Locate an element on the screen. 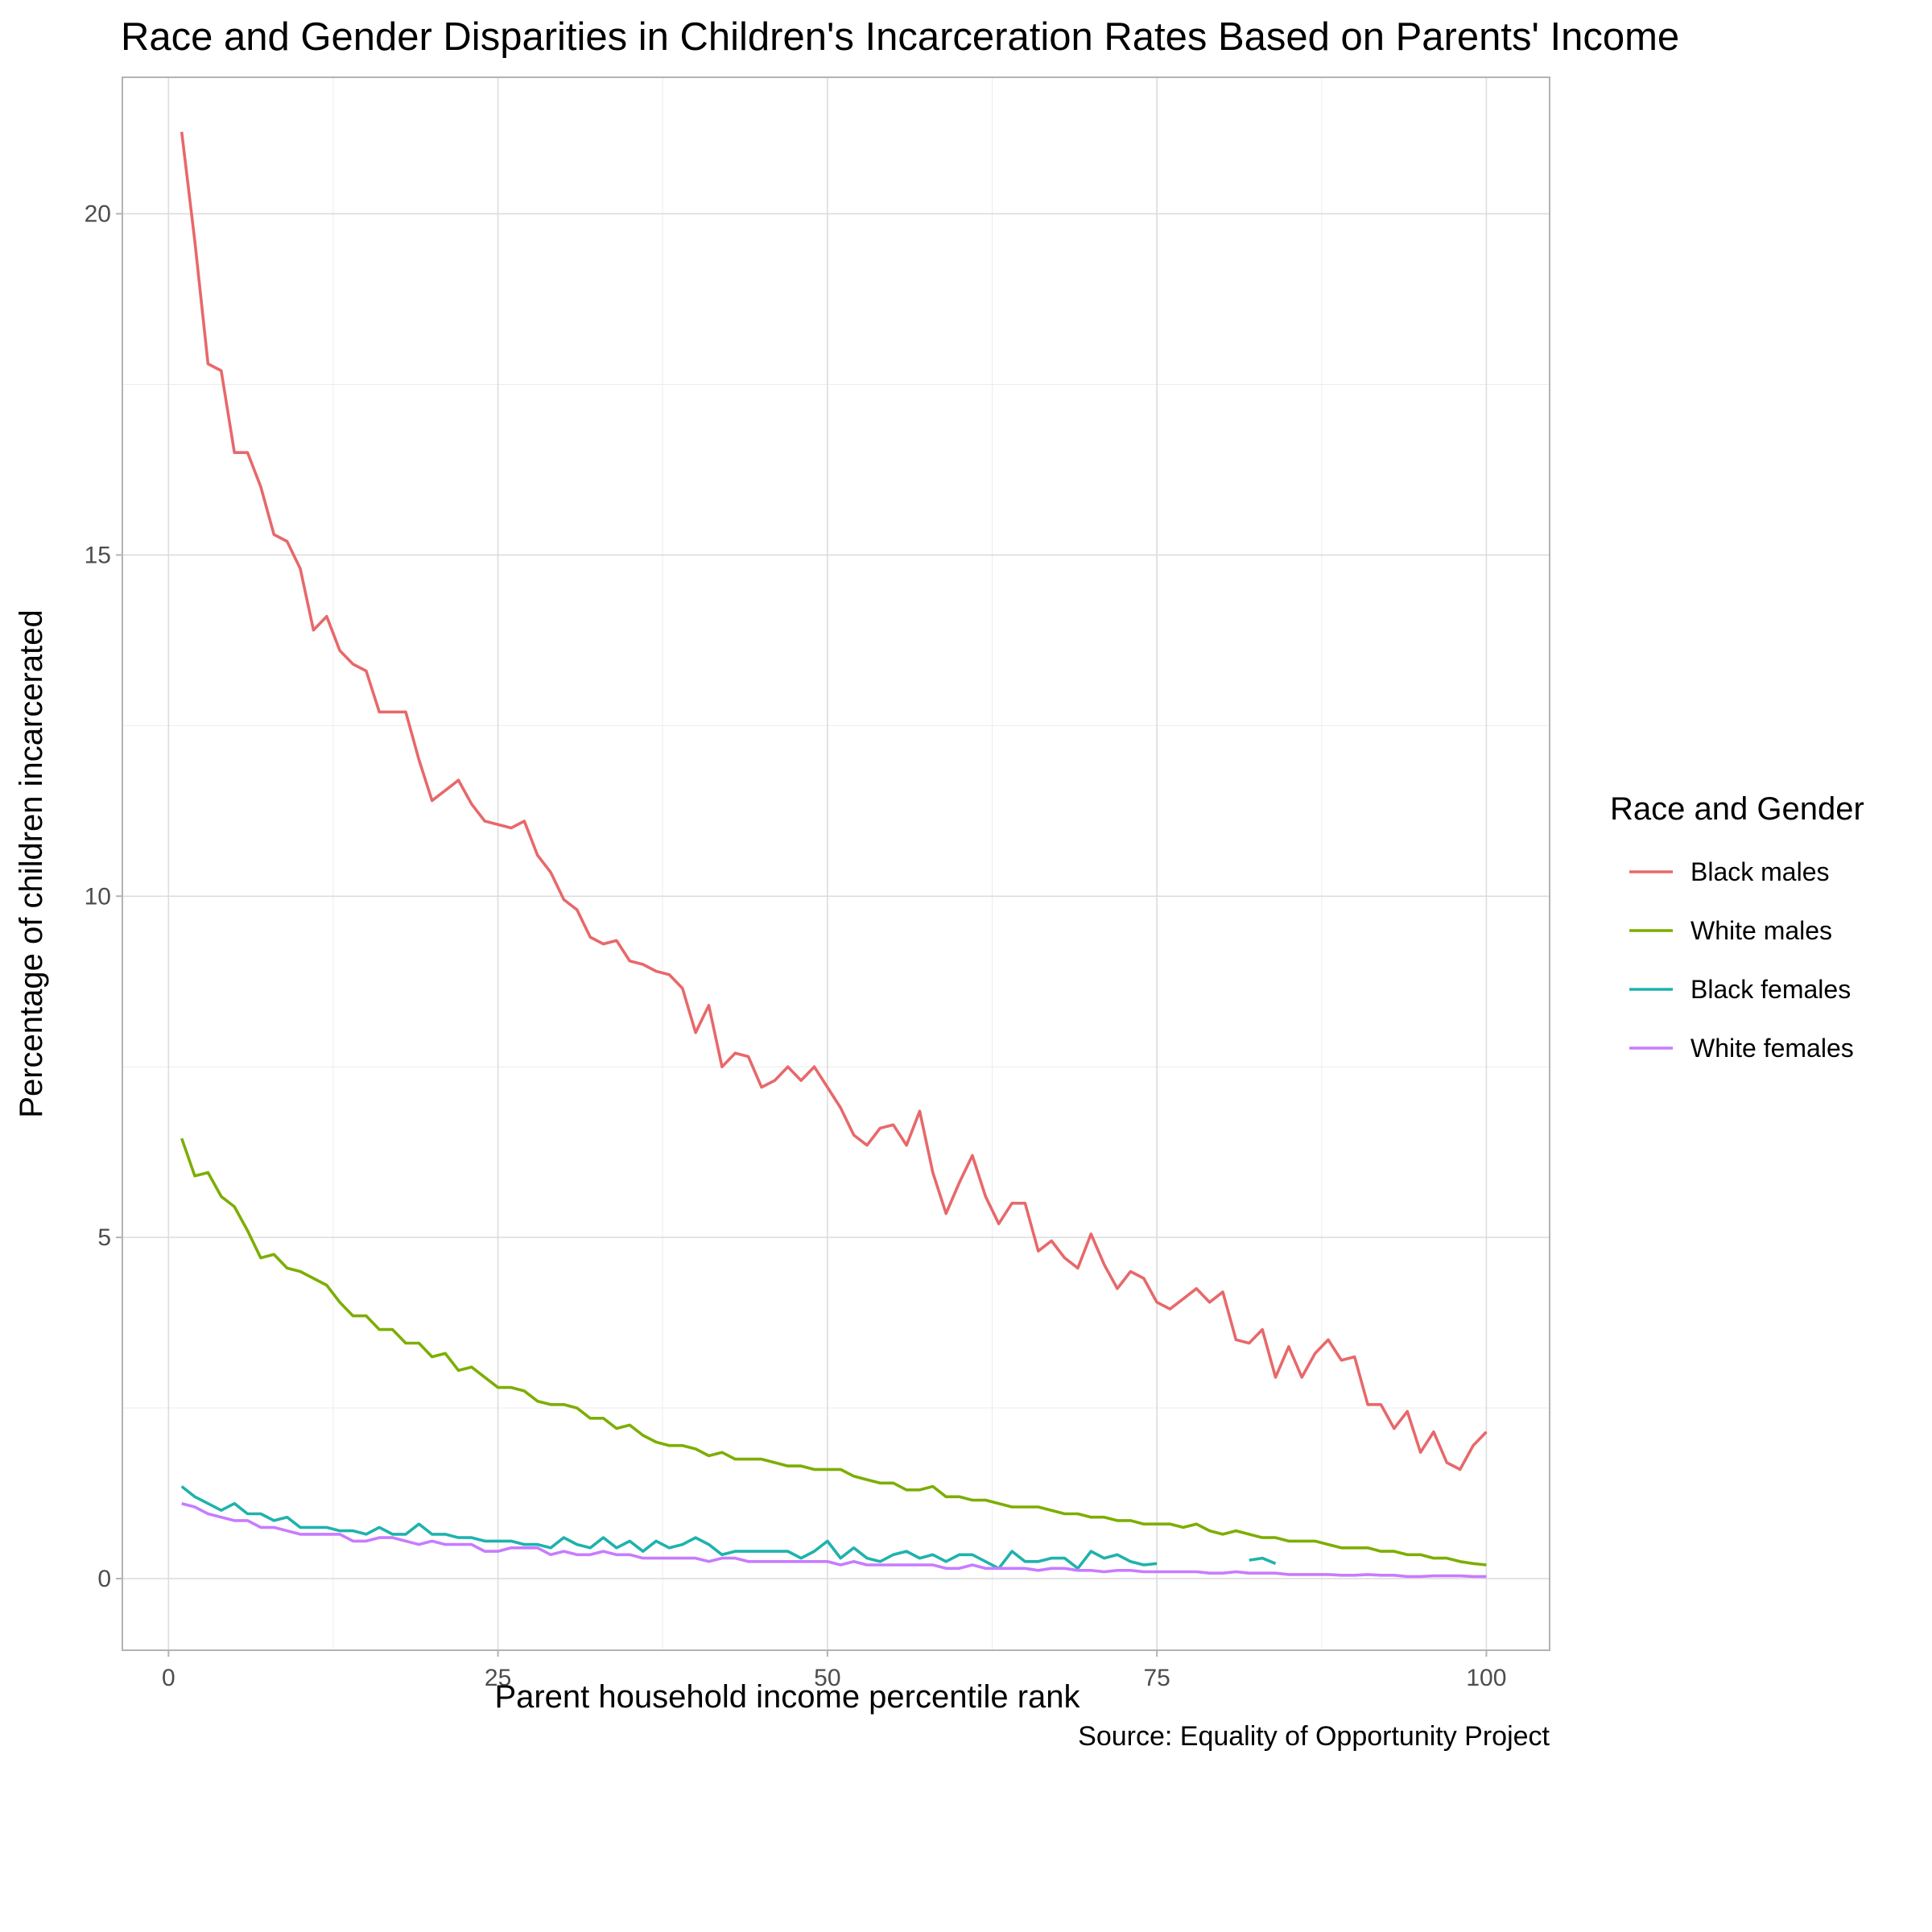  y-tick-label: 10 is located at coordinates (98, 896).